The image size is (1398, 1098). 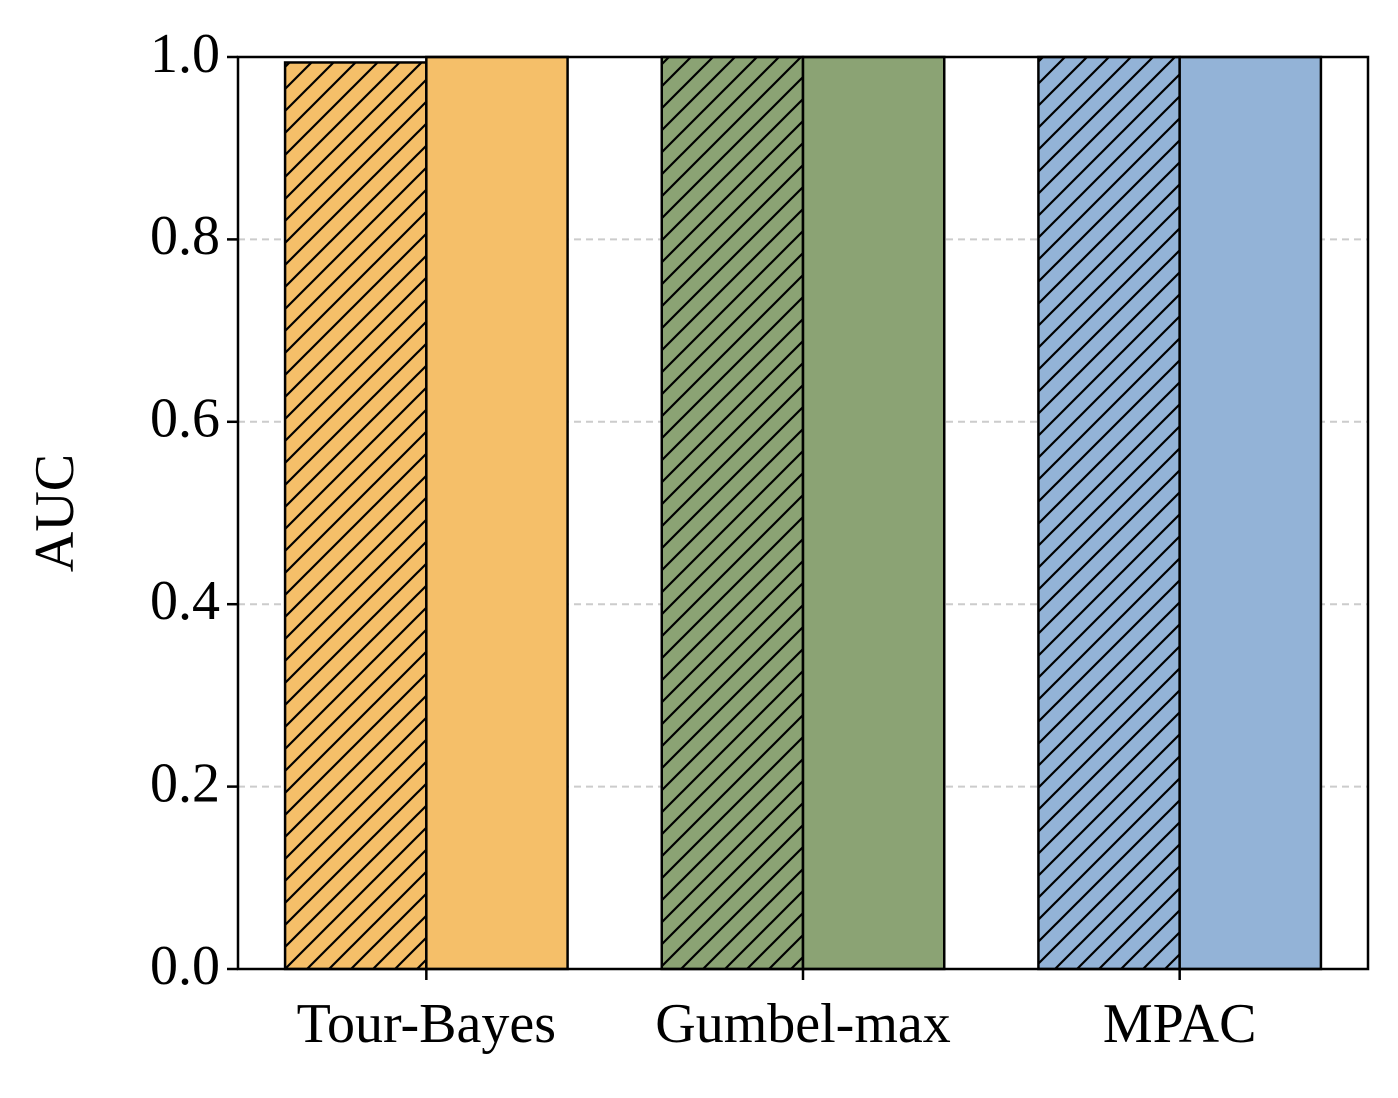 I want to click on y-tick-label: 0.4, so click(x=185, y=601).